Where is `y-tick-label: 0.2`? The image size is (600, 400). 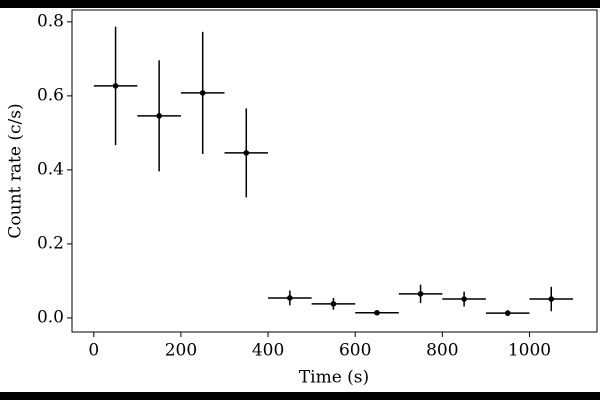 y-tick-label: 0.2 is located at coordinates (50, 243).